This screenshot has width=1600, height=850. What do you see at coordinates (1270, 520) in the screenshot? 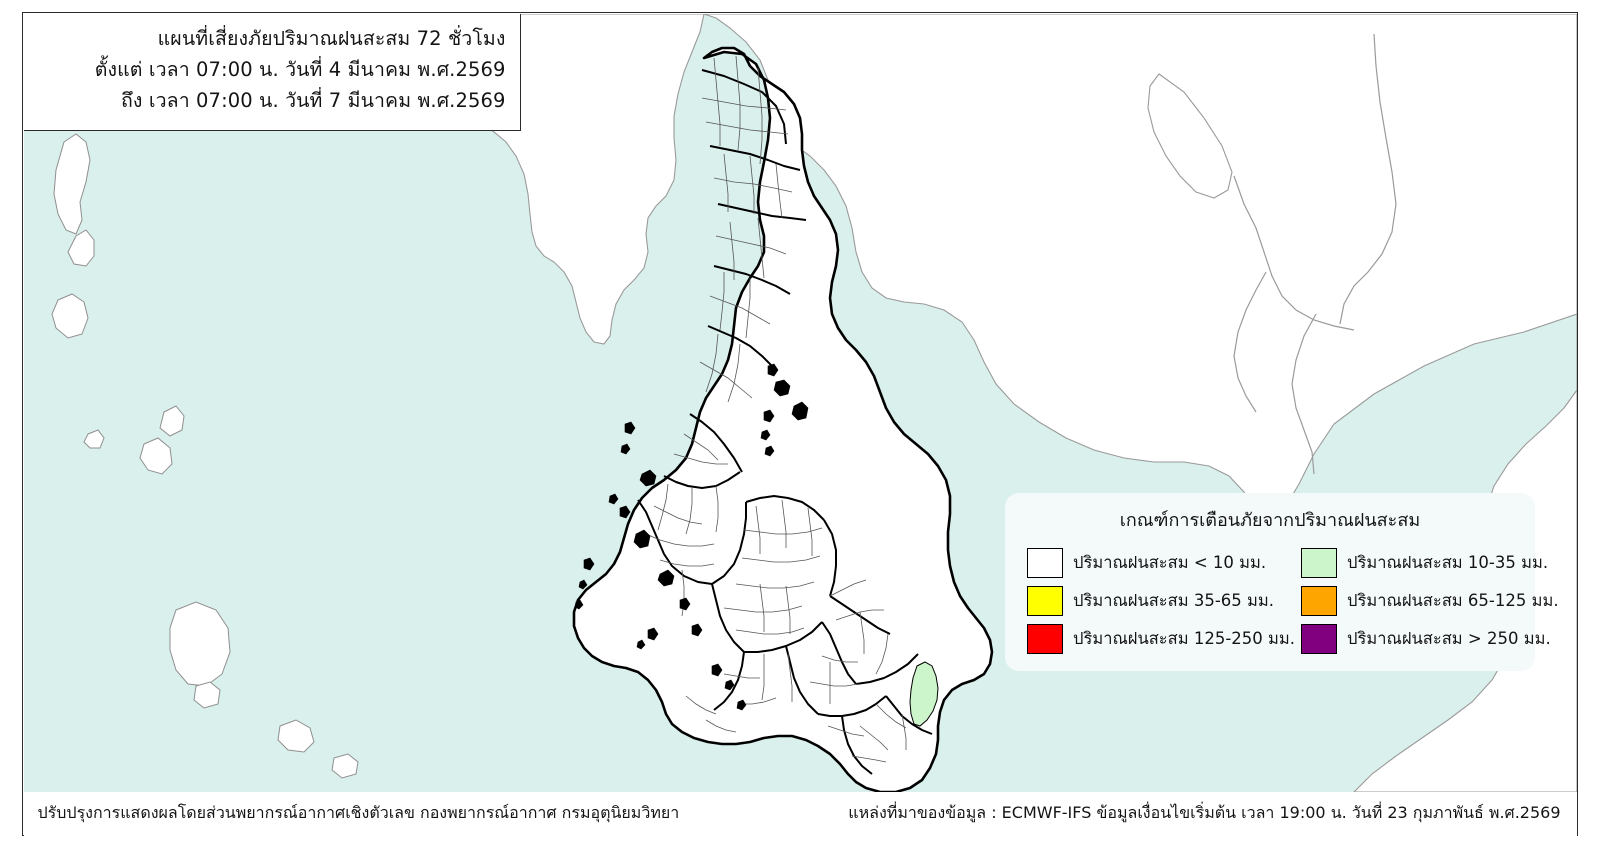
I see `legend-title: เกณฑ์การเตือนภัยจากปริมาณฝนสะสม` at bounding box center [1270, 520].